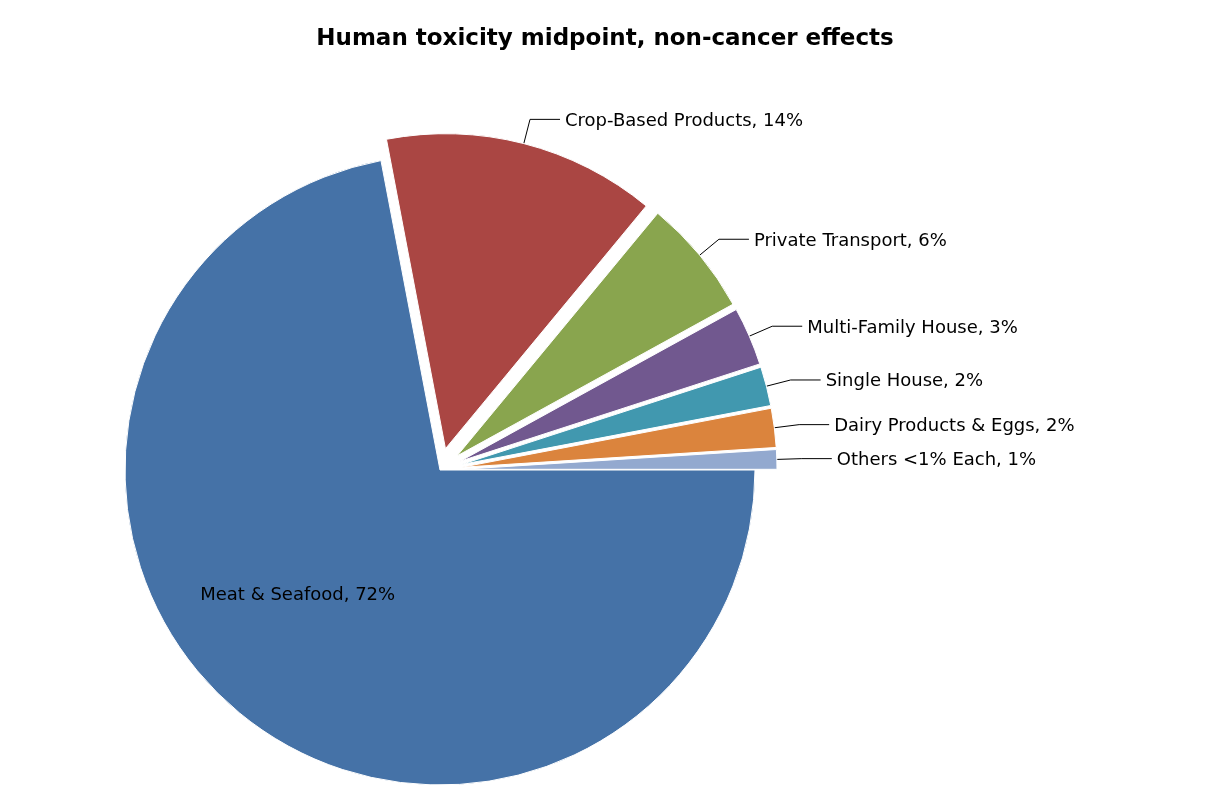 This screenshot has height=793, width=1210. Describe the element at coordinates (954, 425) in the screenshot. I see `slice-label: Dairy Products & Eggs, 2%` at that location.